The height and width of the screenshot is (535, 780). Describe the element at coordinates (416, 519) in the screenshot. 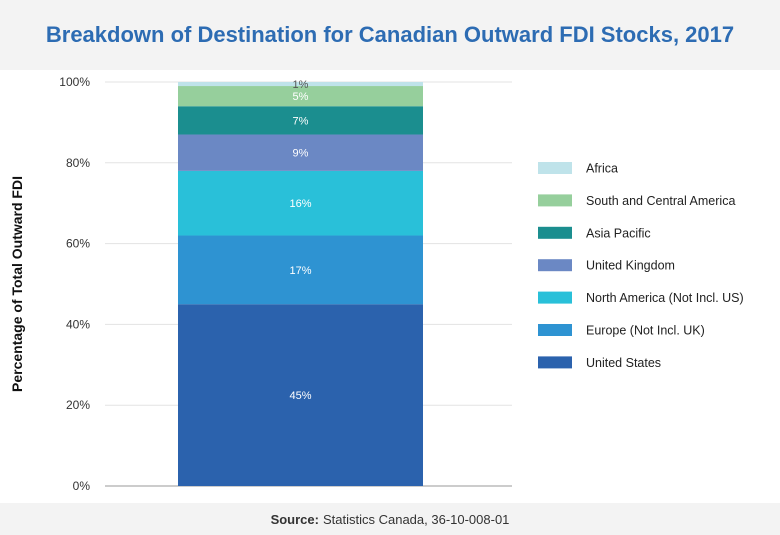

I see `source-text: Statistics Canada, 36-10-008-01` at that location.